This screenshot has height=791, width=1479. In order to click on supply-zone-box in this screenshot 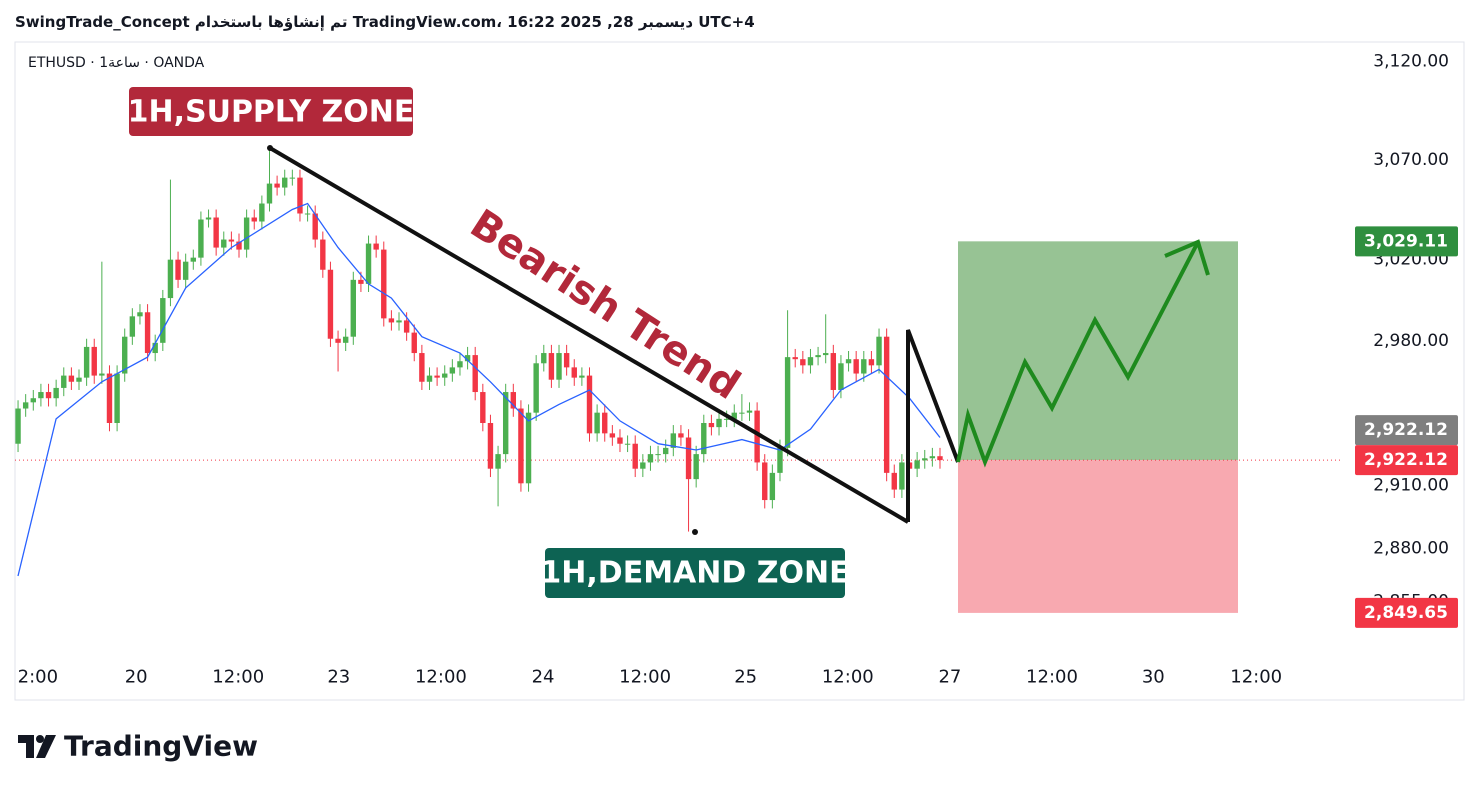, I will do `click(271, 111)`.